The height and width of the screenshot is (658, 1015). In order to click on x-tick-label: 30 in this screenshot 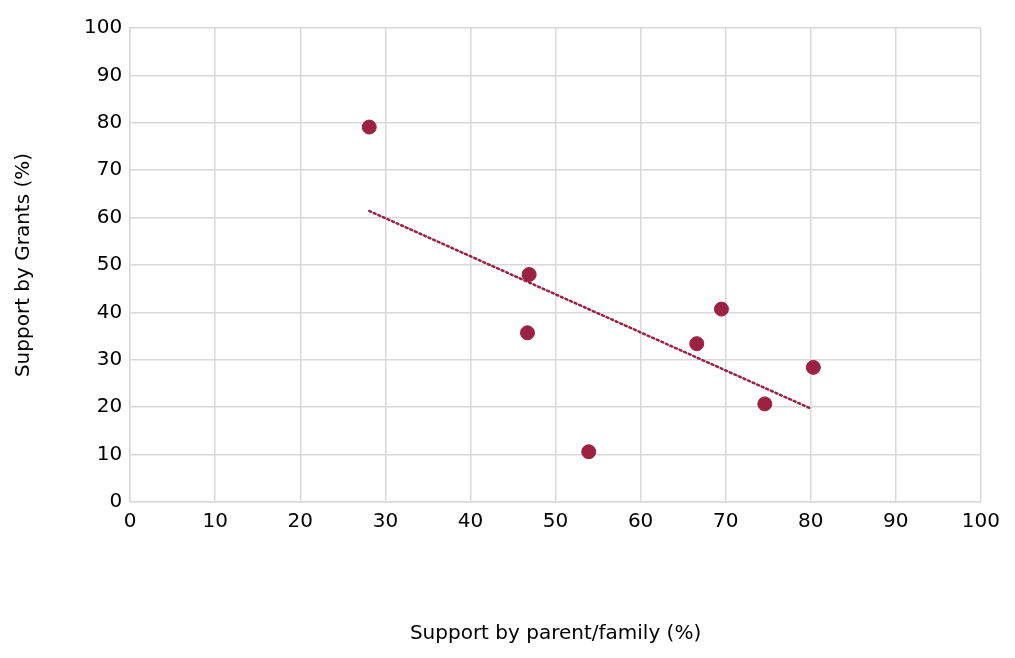, I will do `click(385, 520)`.